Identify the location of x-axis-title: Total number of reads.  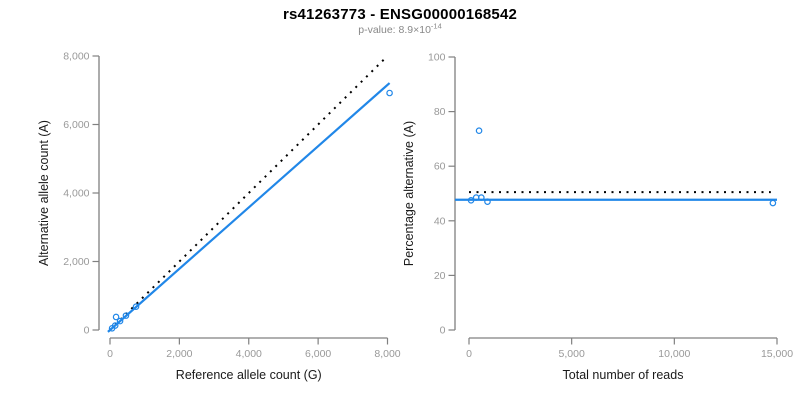
(623, 375).